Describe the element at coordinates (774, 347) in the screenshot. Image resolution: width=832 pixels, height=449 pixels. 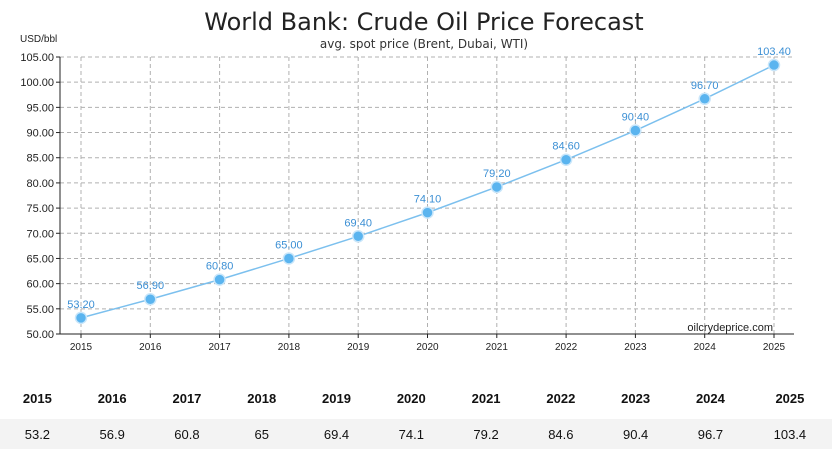
I see `x-tick-label: 2025` at that location.